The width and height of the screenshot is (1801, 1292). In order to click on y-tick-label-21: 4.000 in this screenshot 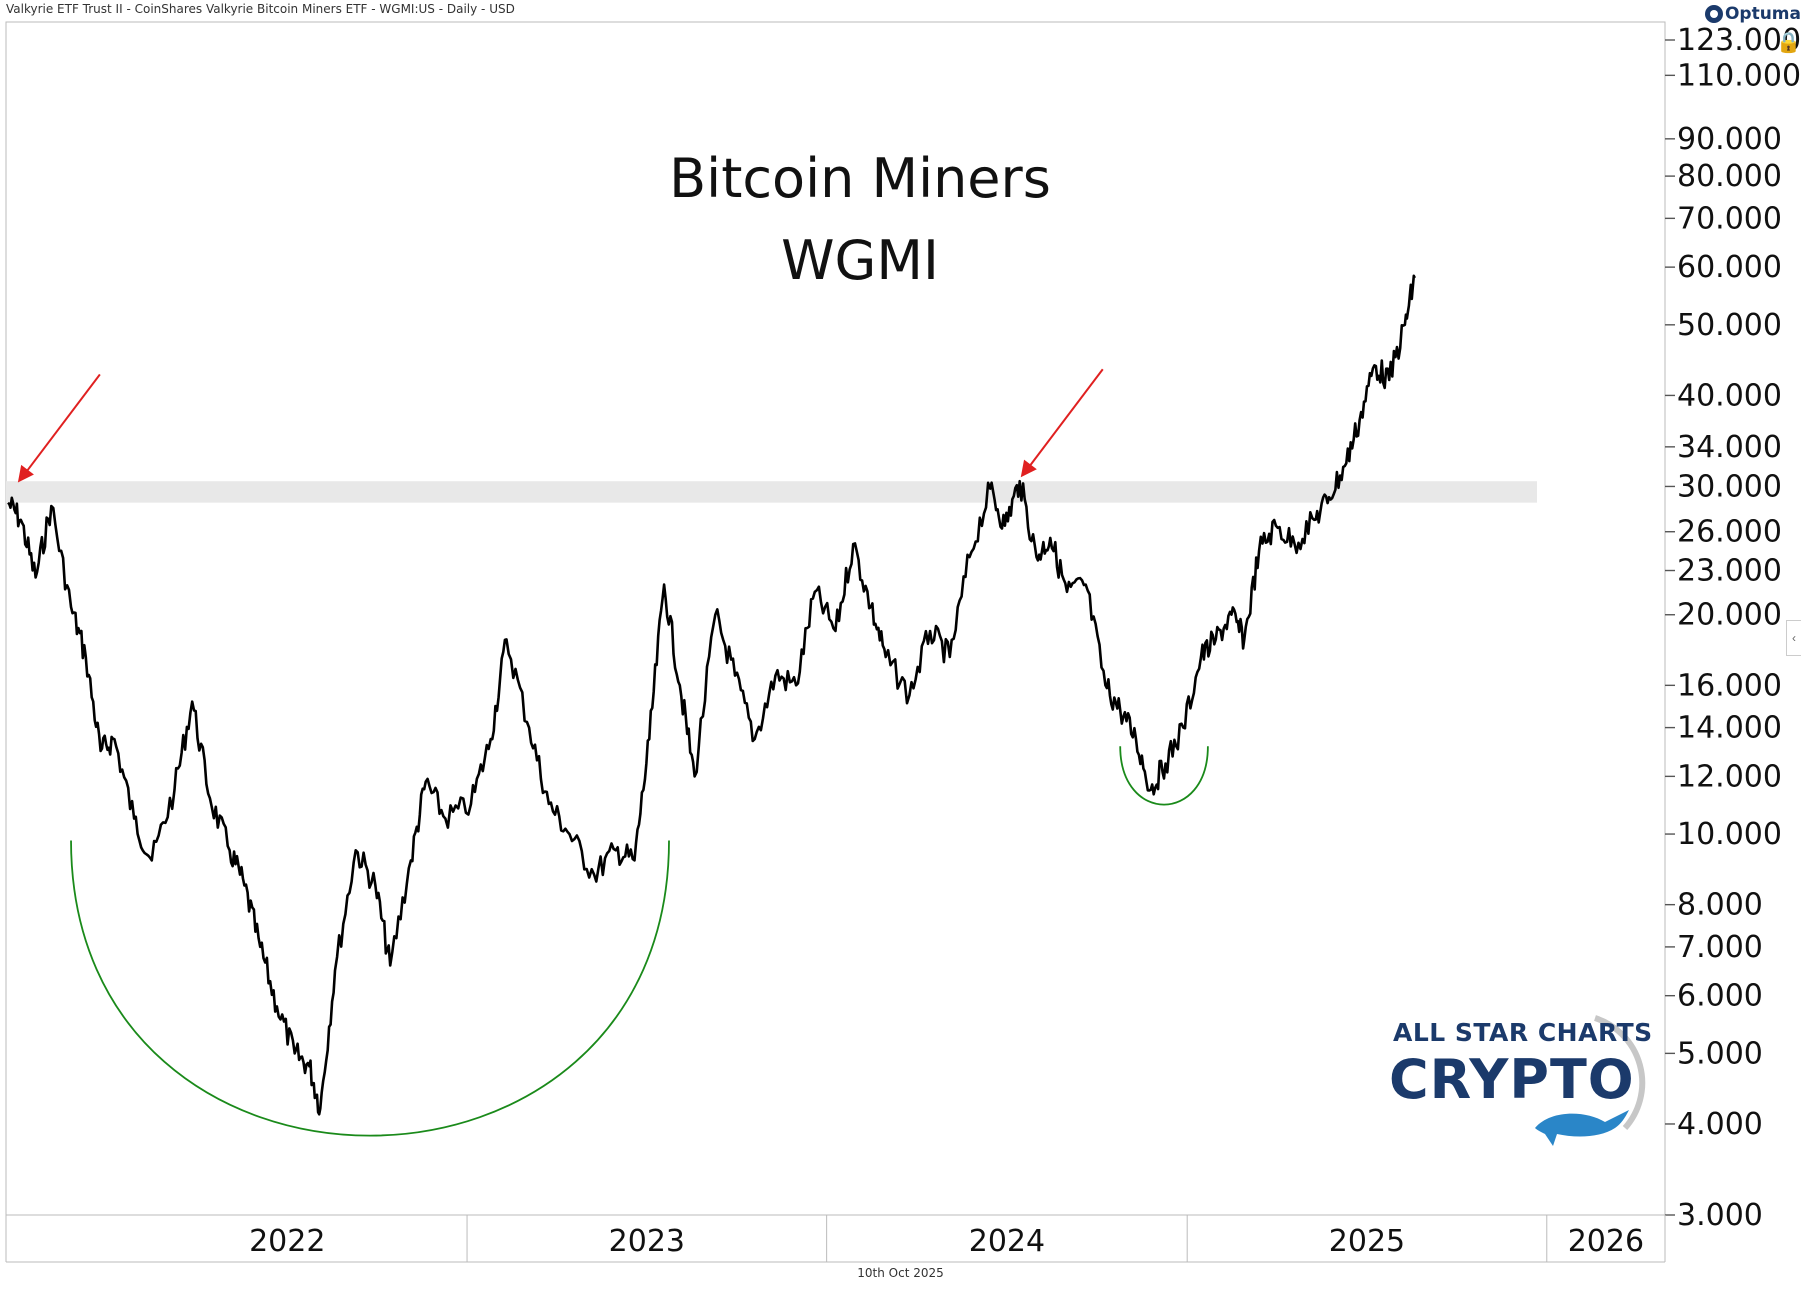, I will do `click(1720, 1124)`.